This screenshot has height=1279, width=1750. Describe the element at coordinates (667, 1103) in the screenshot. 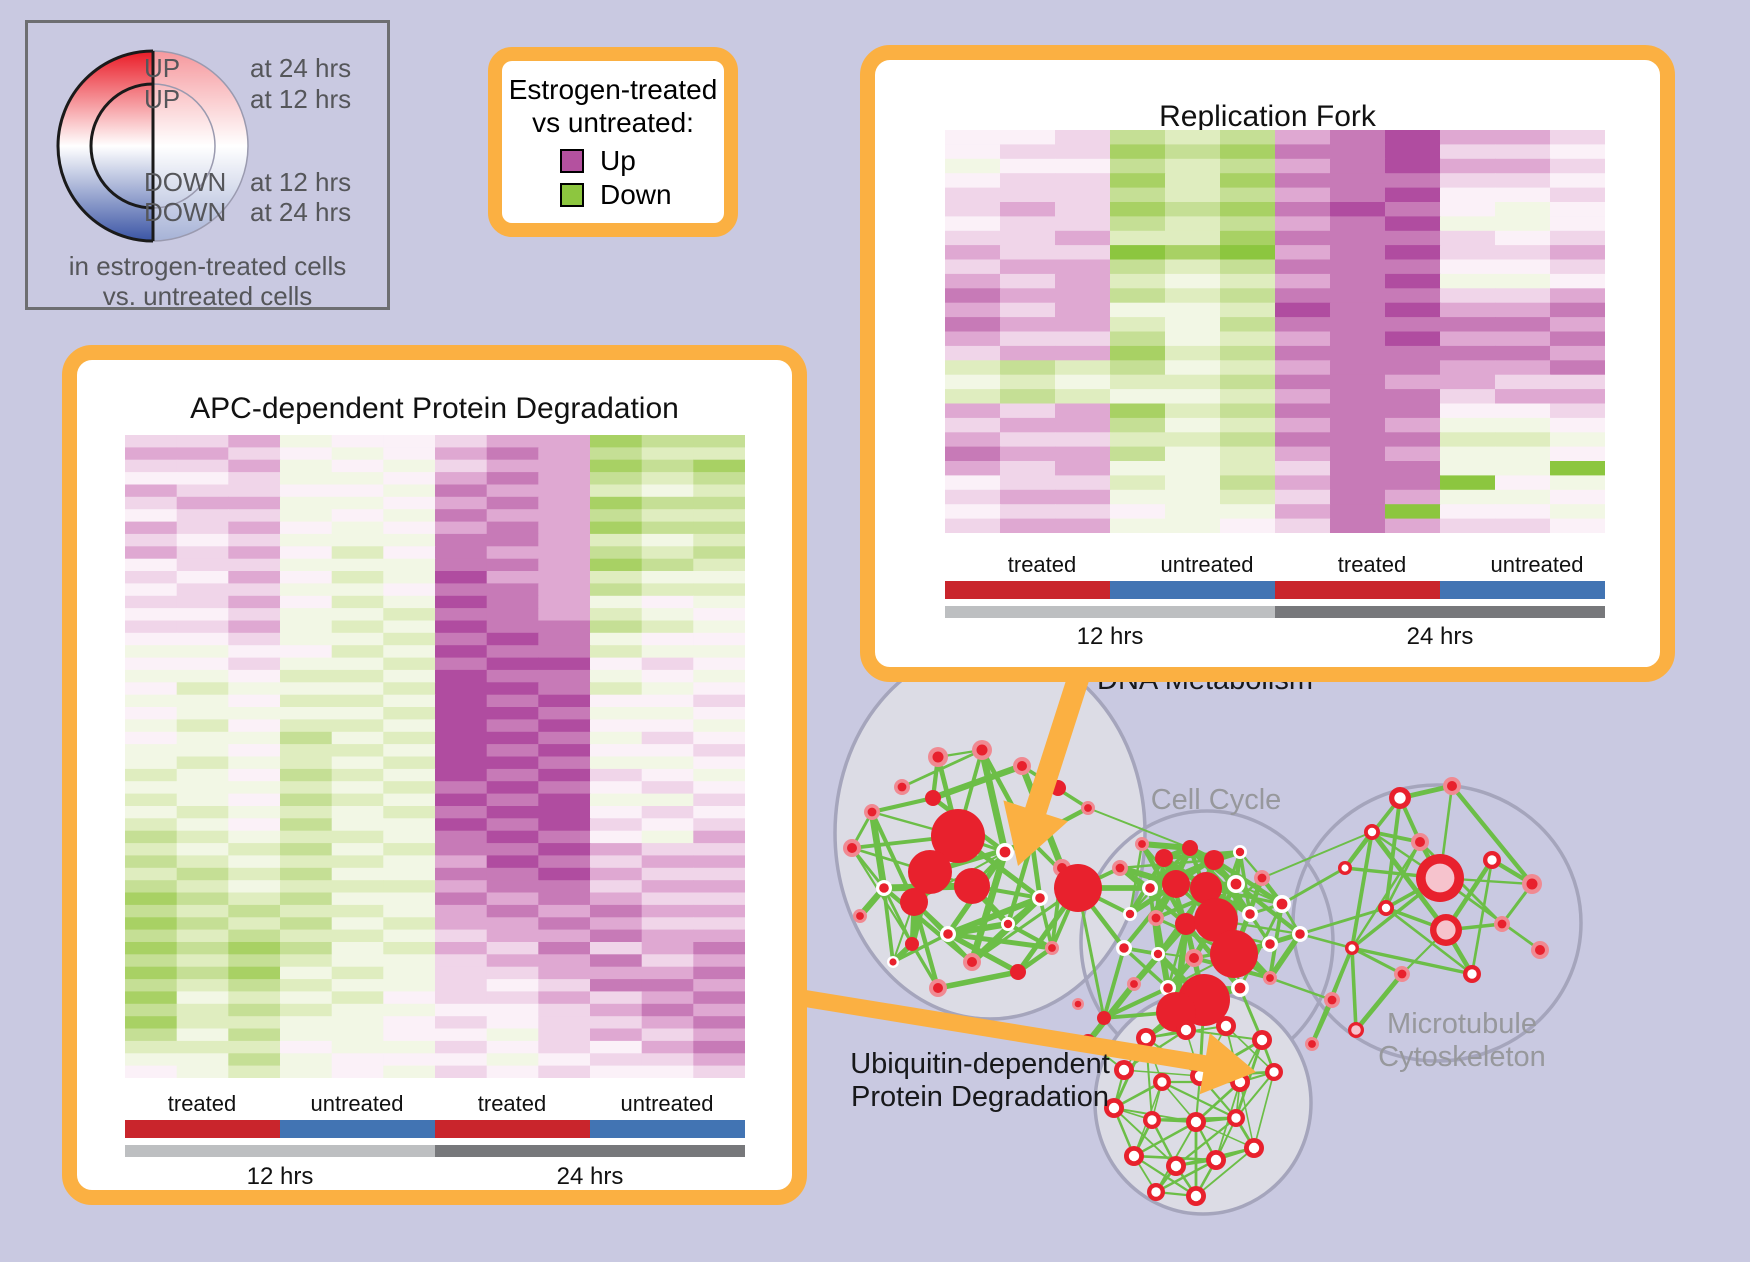

I see `apc-group-label-4: untreated` at that location.